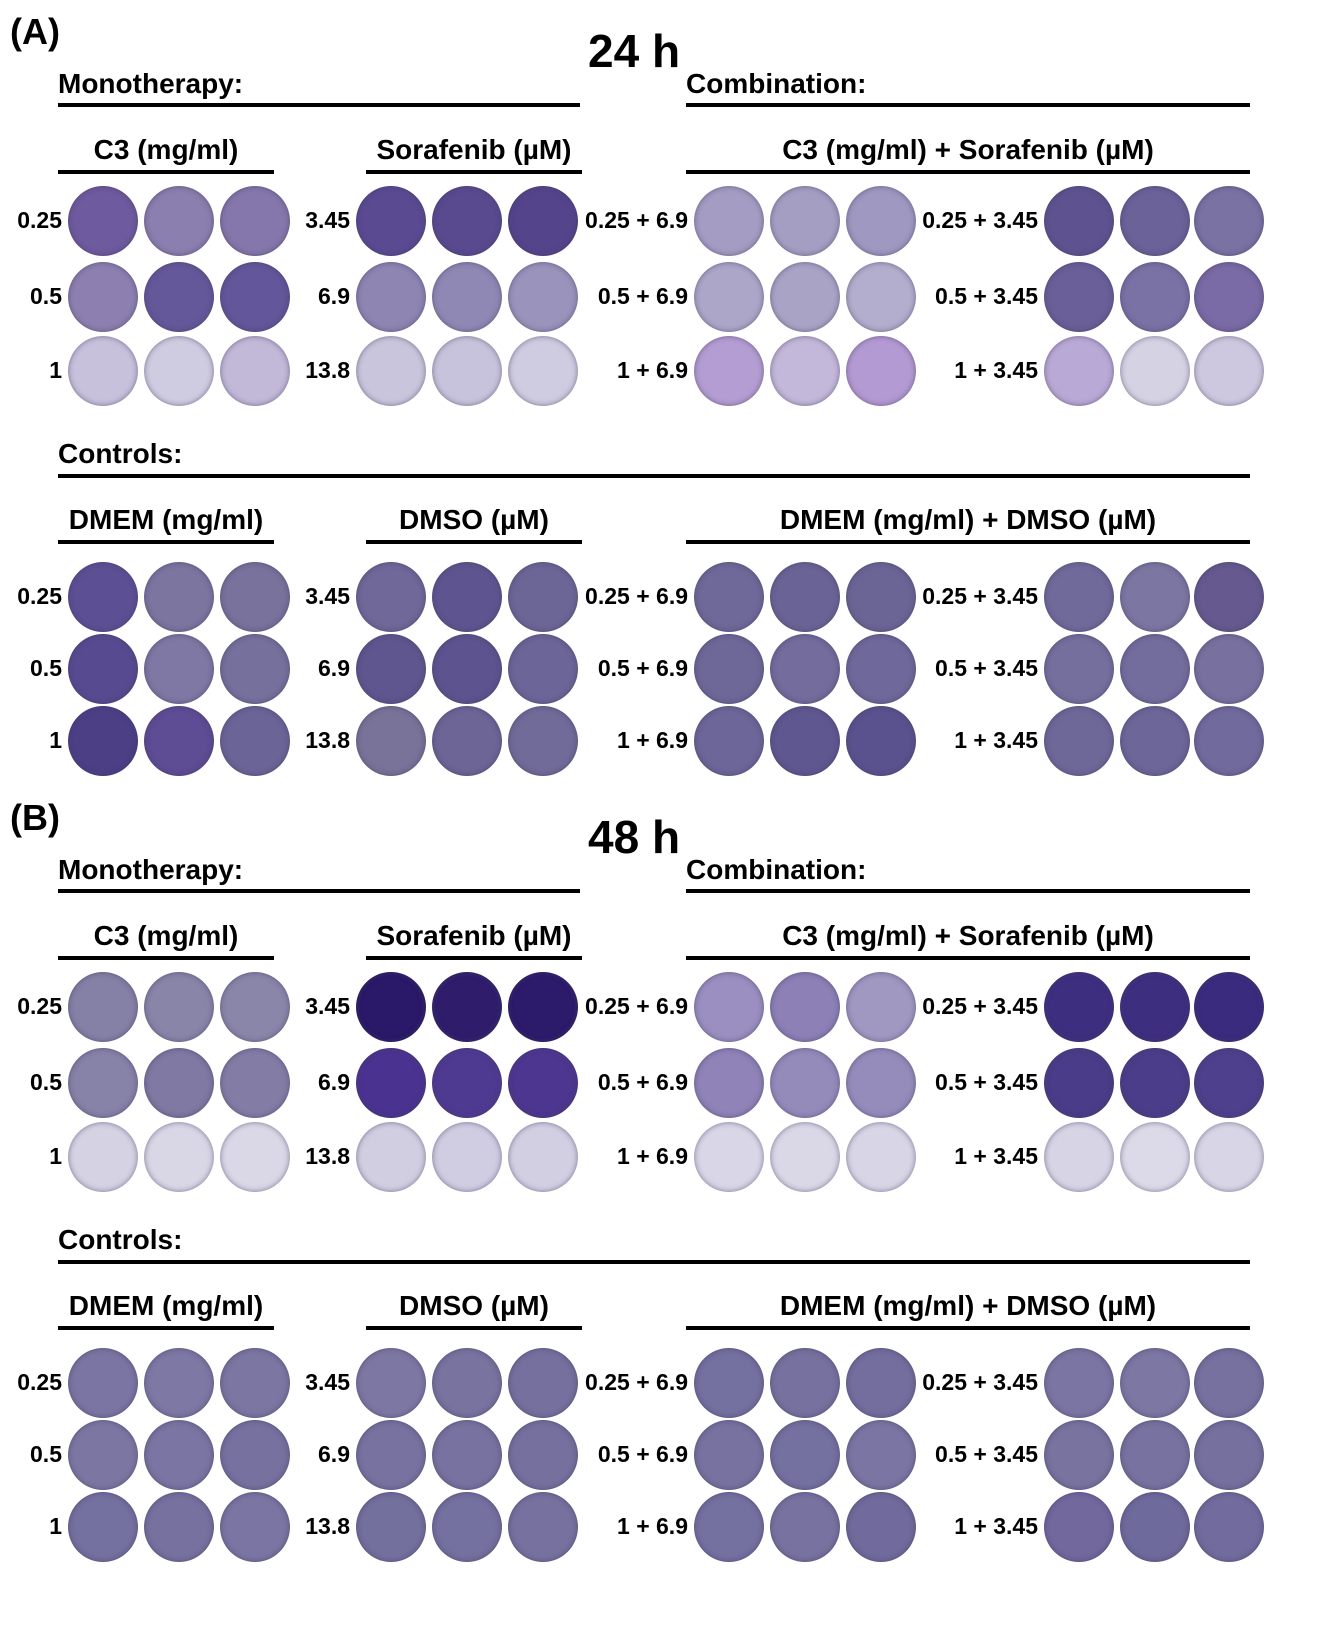 This screenshot has height=1641, width=1320. I want to click on group-title: DMEM (mg/ml), so click(166, 1305).